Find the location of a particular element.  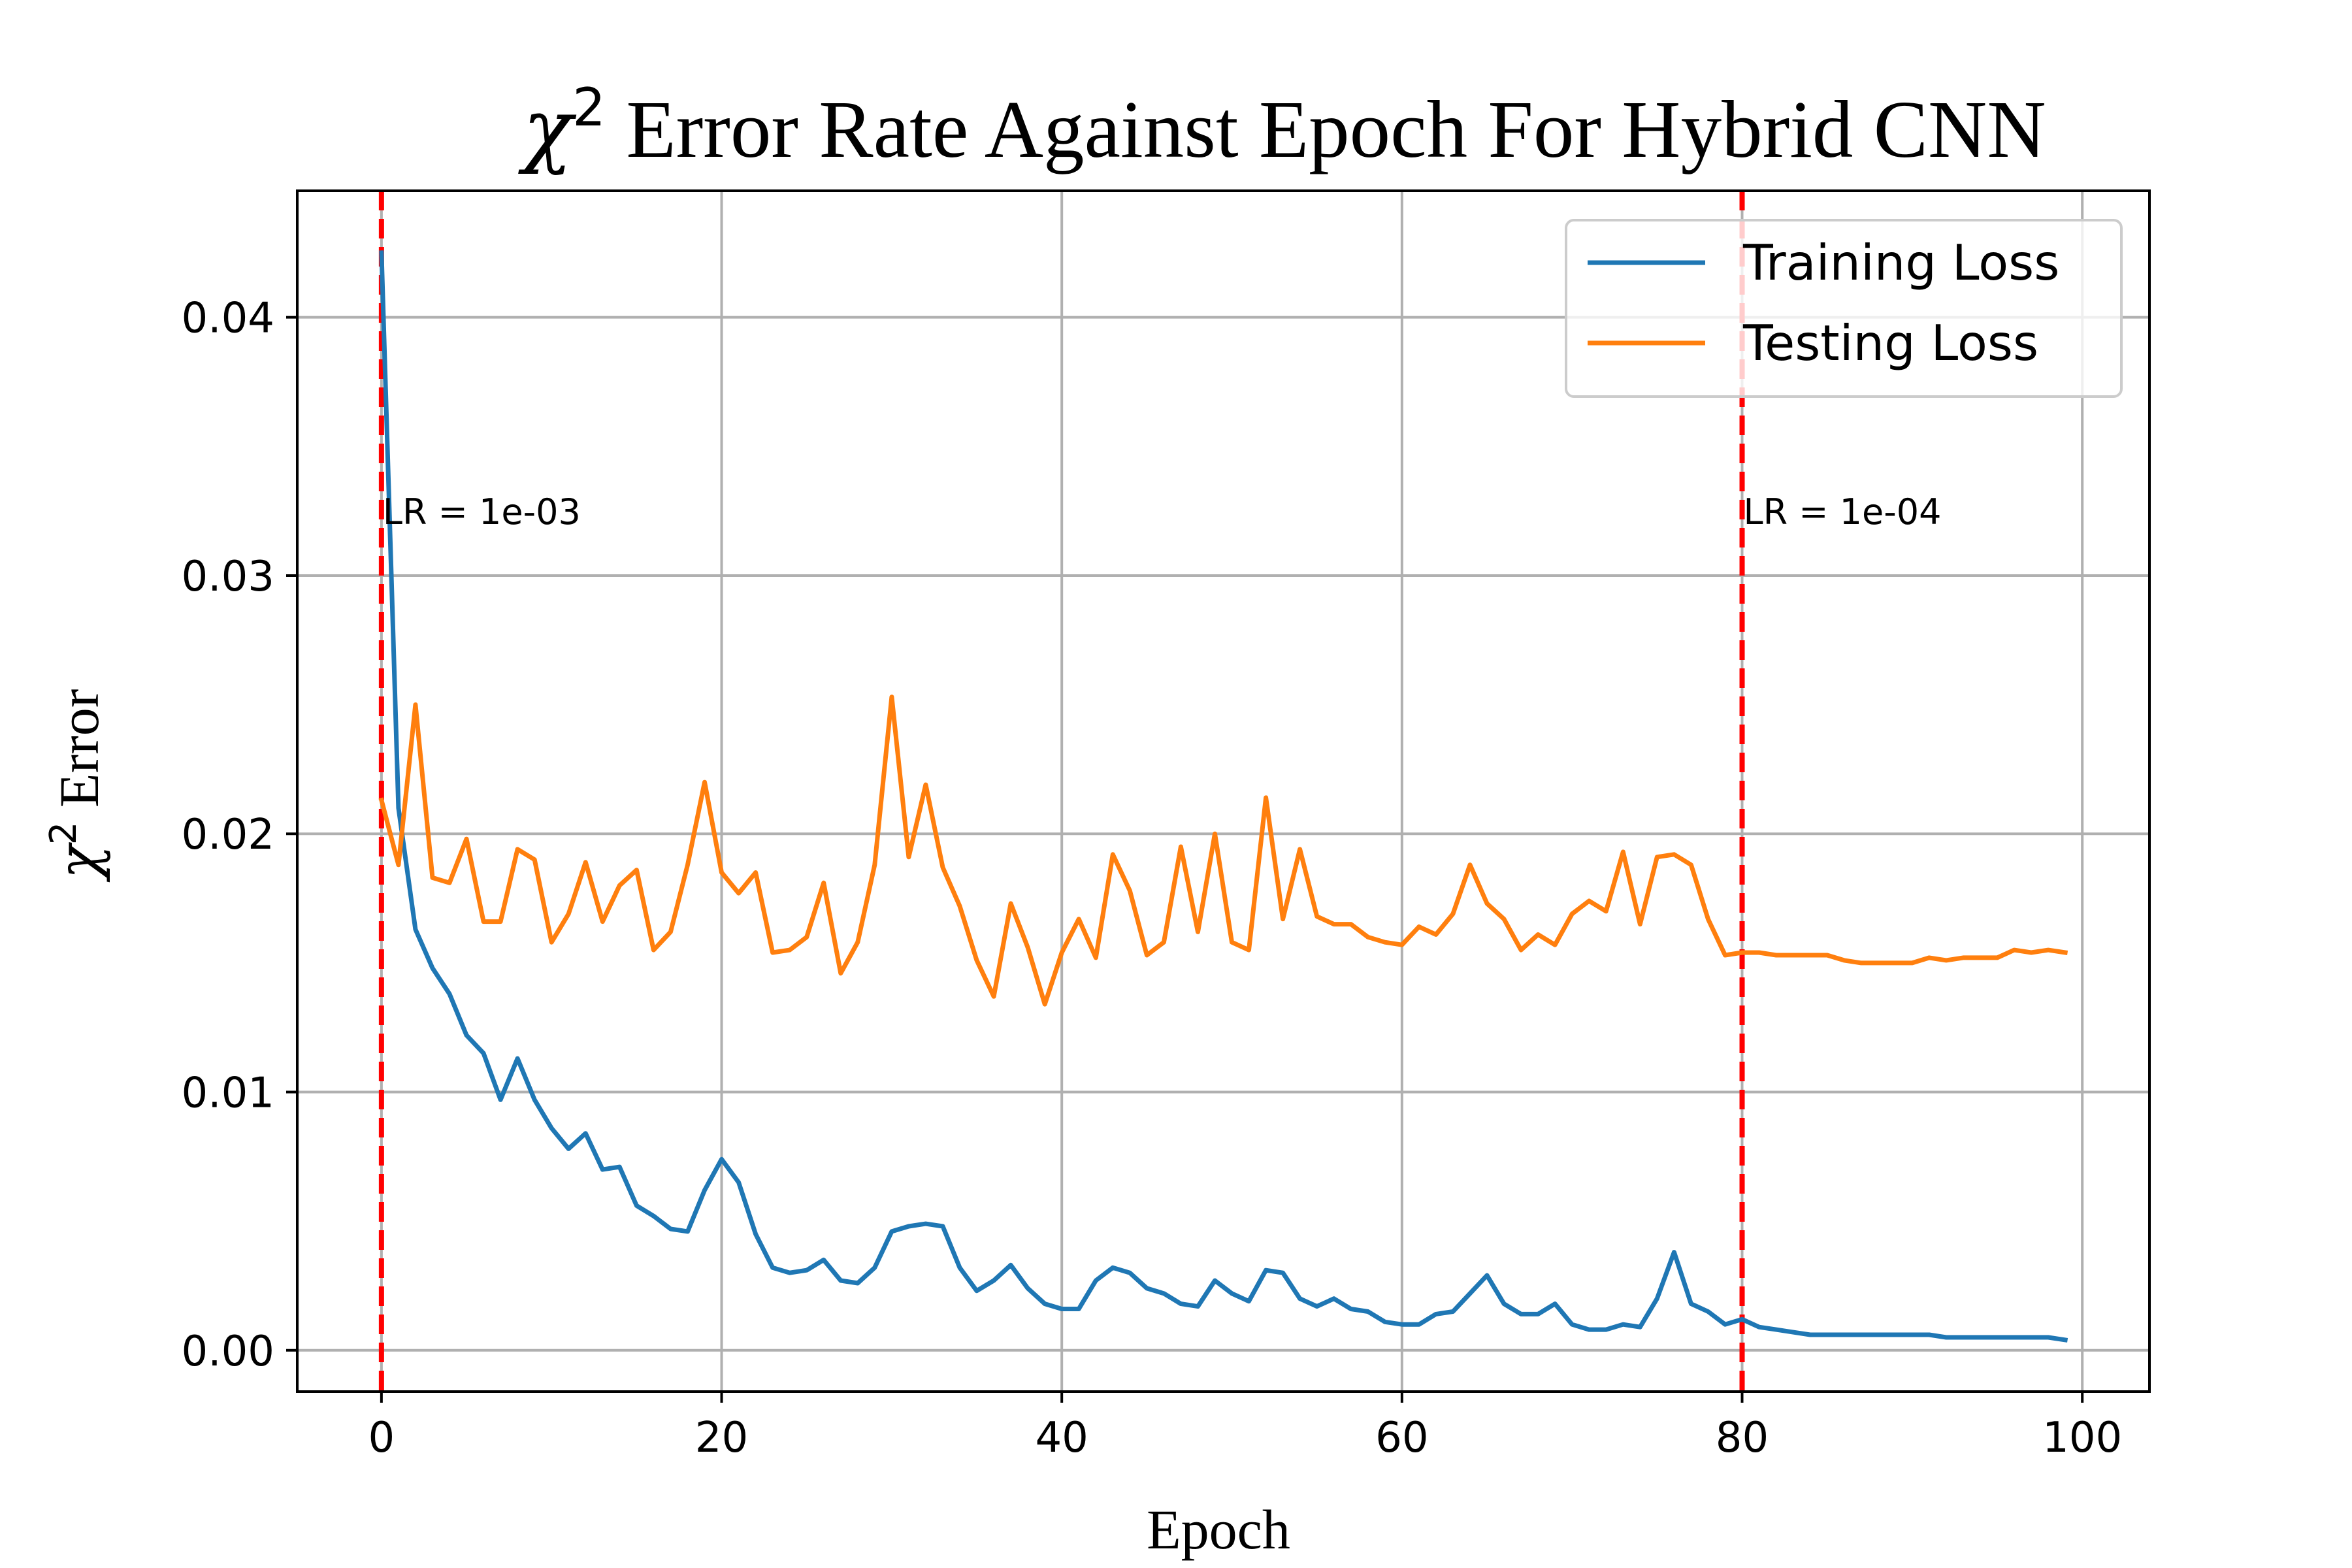

y-tick-label: 0.03 is located at coordinates (228, 577).